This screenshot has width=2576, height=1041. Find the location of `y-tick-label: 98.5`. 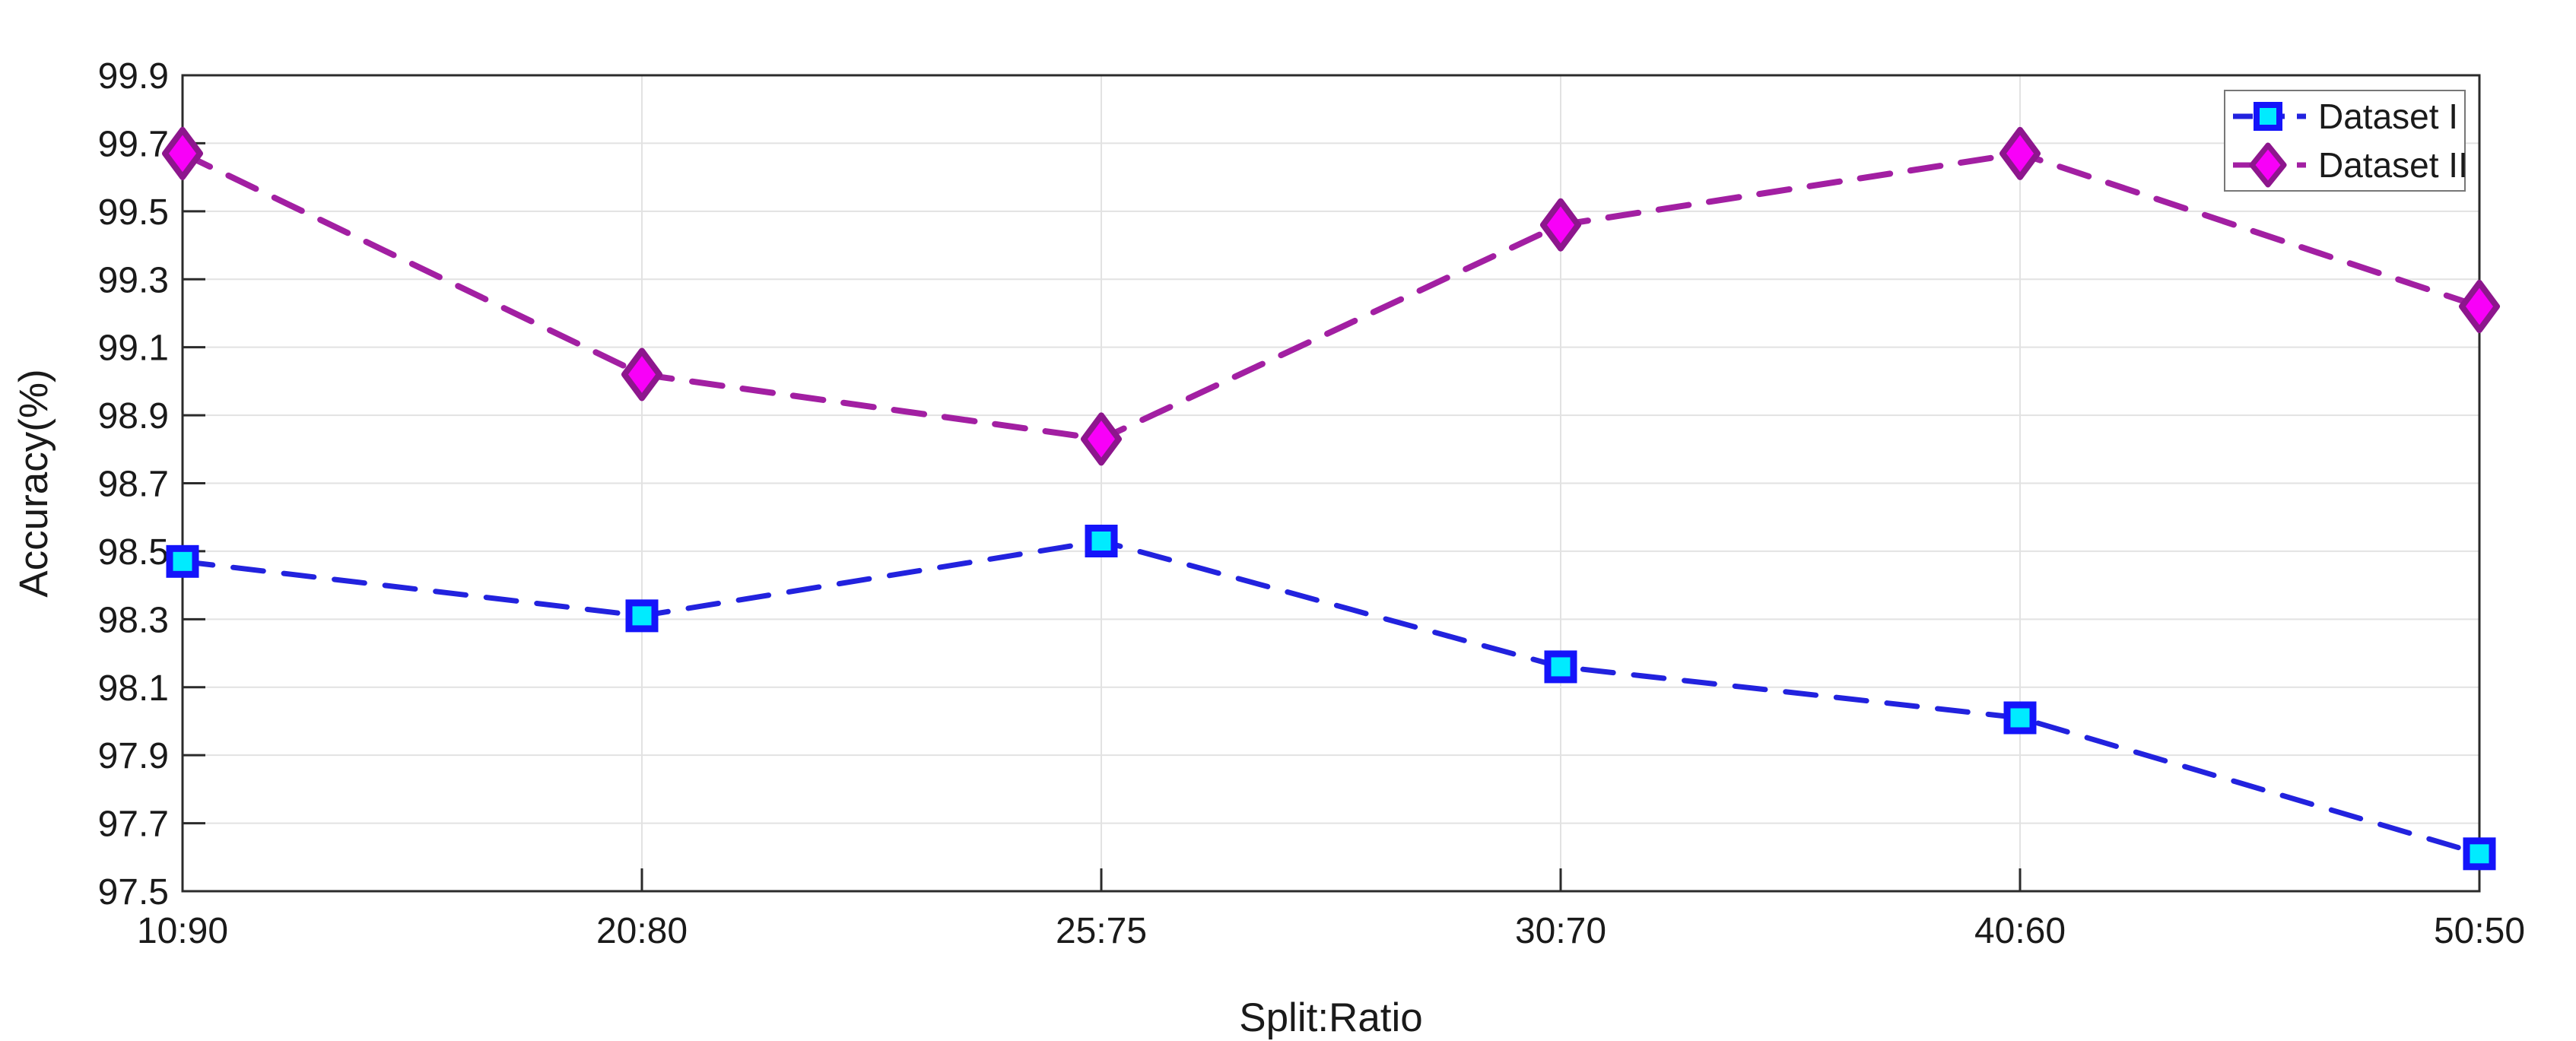

y-tick-label: 98.5 is located at coordinates (133, 552).